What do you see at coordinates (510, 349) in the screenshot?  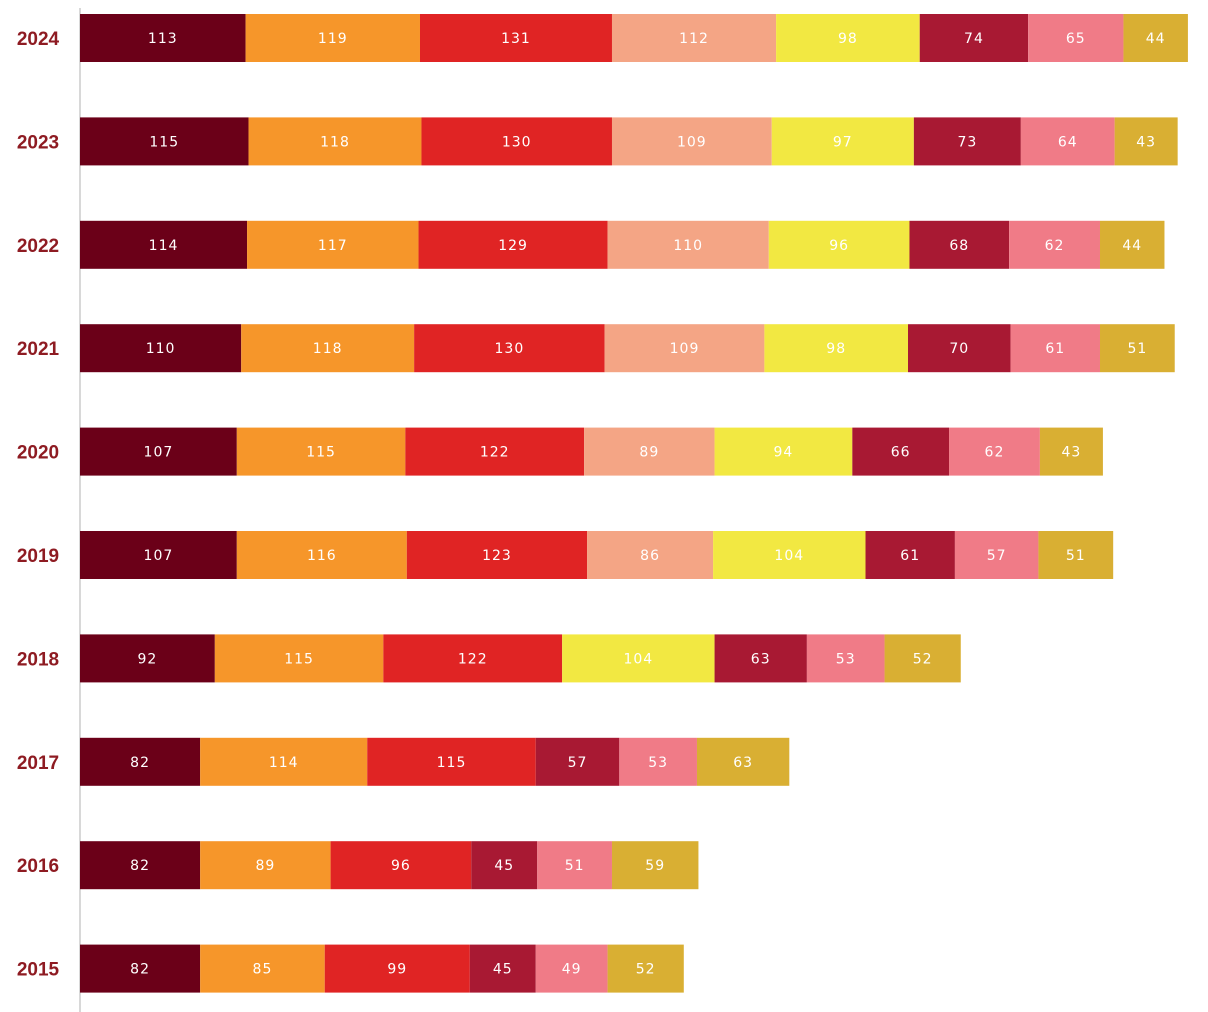 I see `segment-value-label: 130` at bounding box center [510, 349].